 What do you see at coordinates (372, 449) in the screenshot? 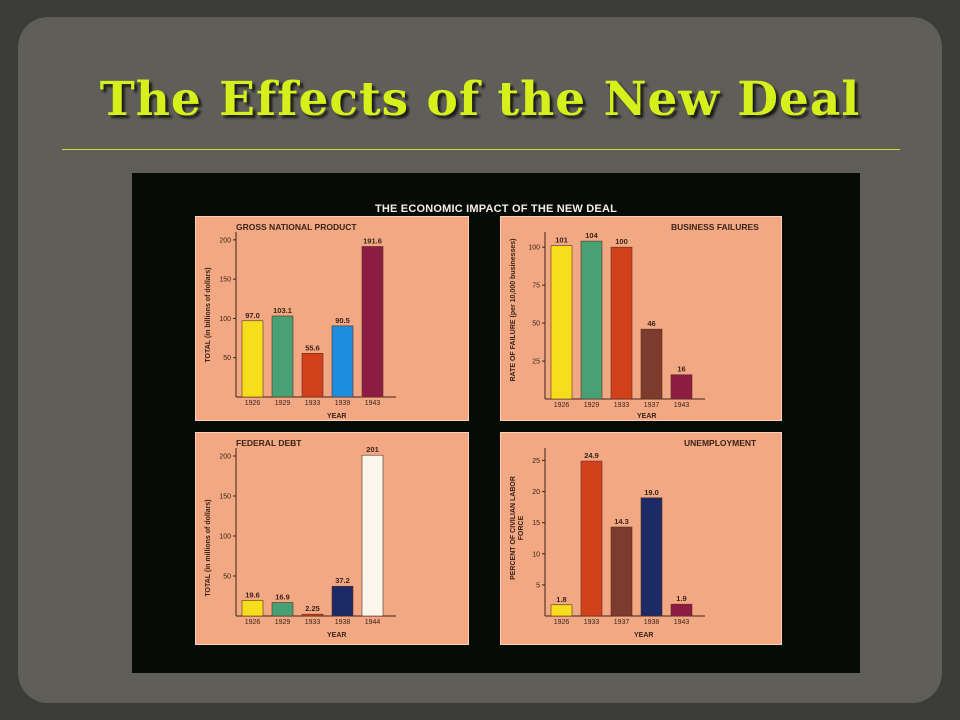
I see `bar-value-label: 201` at bounding box center [372, 449].